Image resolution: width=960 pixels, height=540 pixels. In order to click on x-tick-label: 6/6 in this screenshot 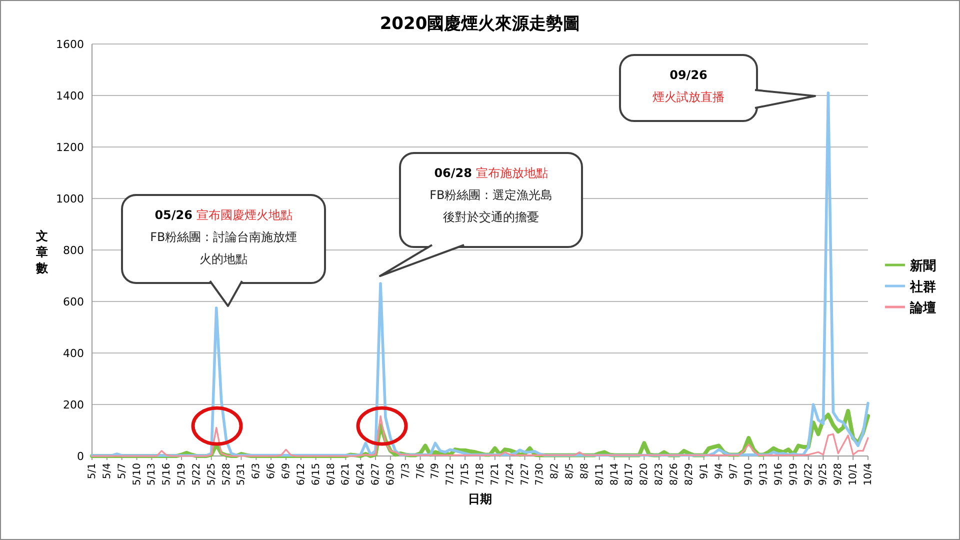, I will do `click(272, 471)`.